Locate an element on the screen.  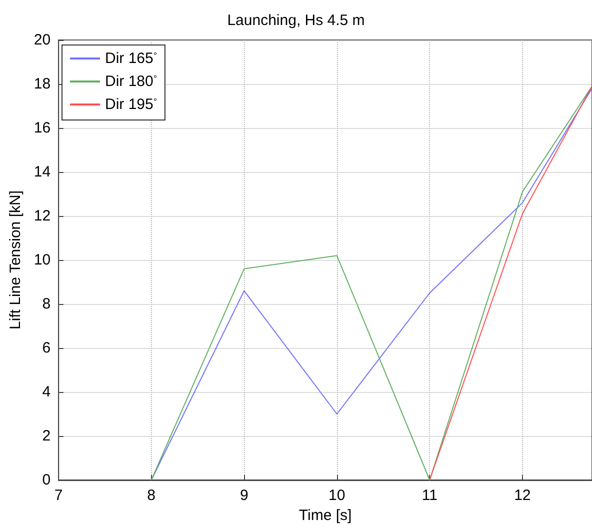
y-tick-label: 12 is located at coordinates (42, 216).